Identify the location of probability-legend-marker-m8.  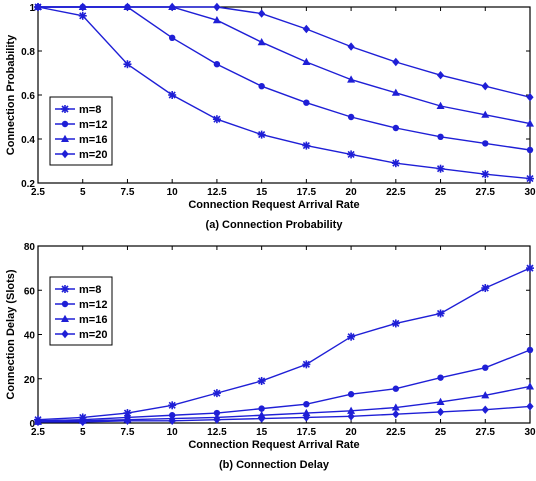
(65, 109).